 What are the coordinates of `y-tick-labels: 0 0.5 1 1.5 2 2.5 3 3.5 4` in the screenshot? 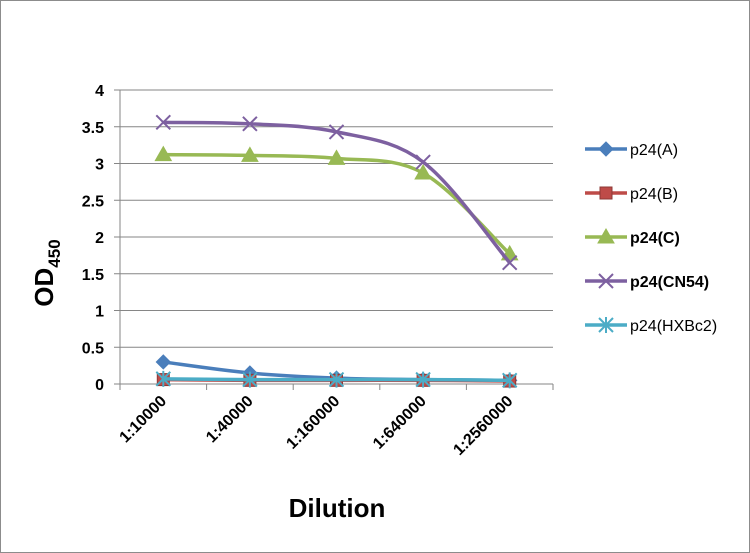 It's located at (93, 238).